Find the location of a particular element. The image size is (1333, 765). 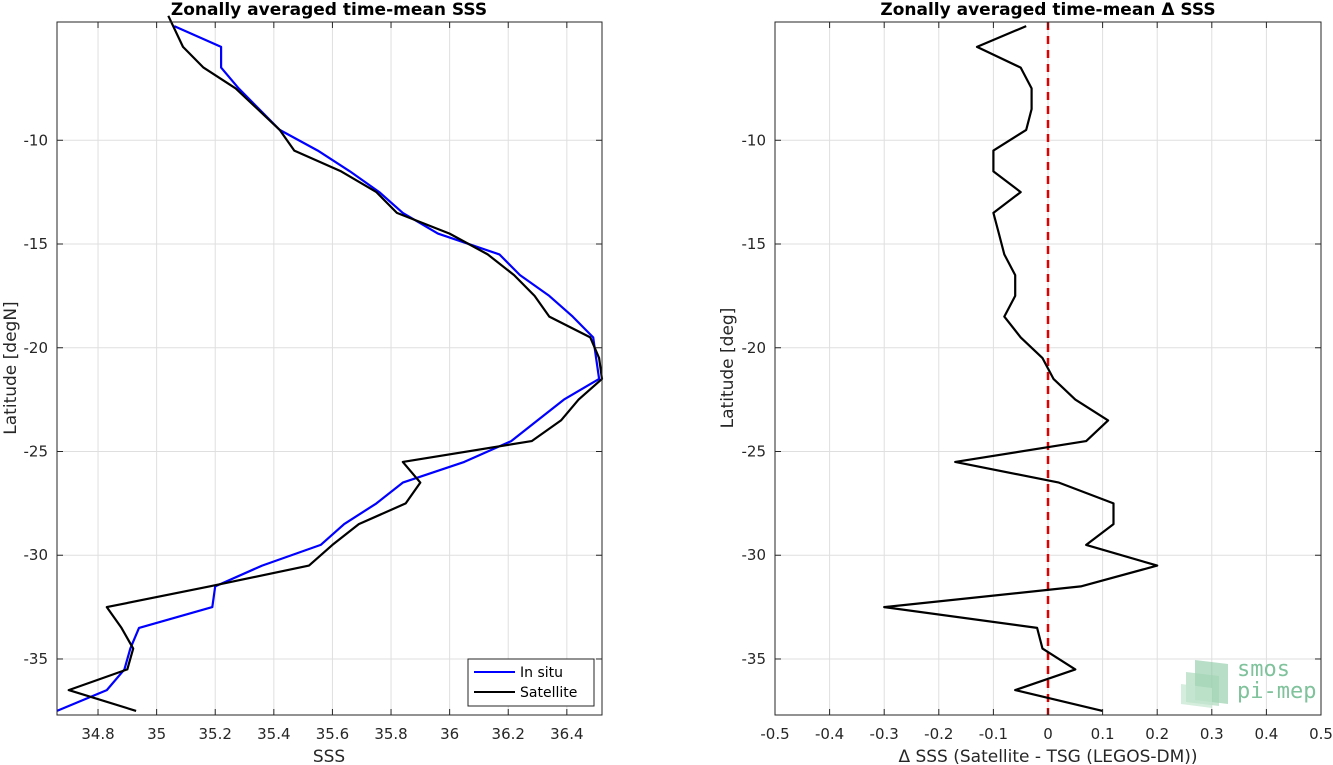

left-y-axis-label: Latitude [degN] is located at coordinates (11, 367).